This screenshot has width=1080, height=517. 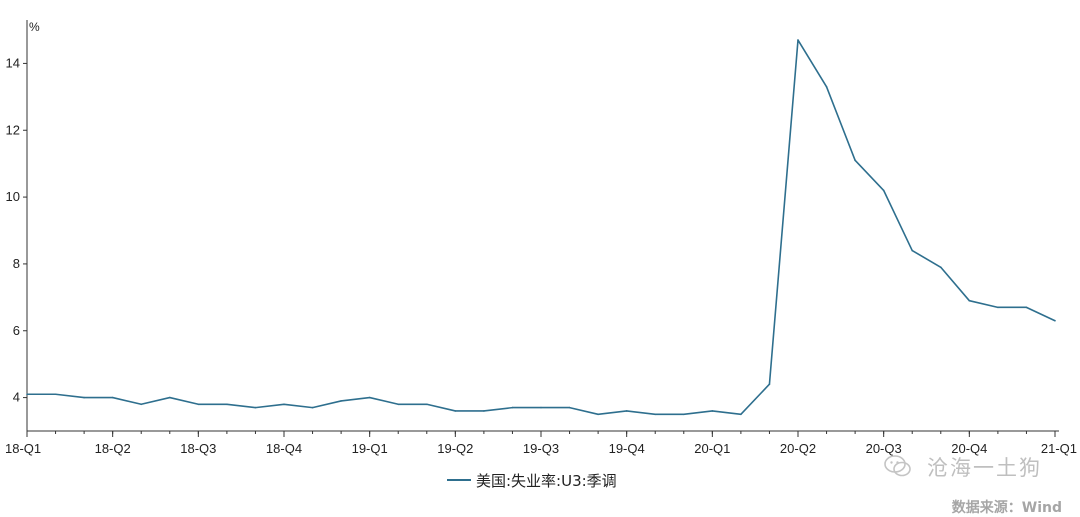 What do you see at coordinates (198, 448) in the screenshot?
I see `x-tick-label: 18-Q3` at bounding box center [198, 448].